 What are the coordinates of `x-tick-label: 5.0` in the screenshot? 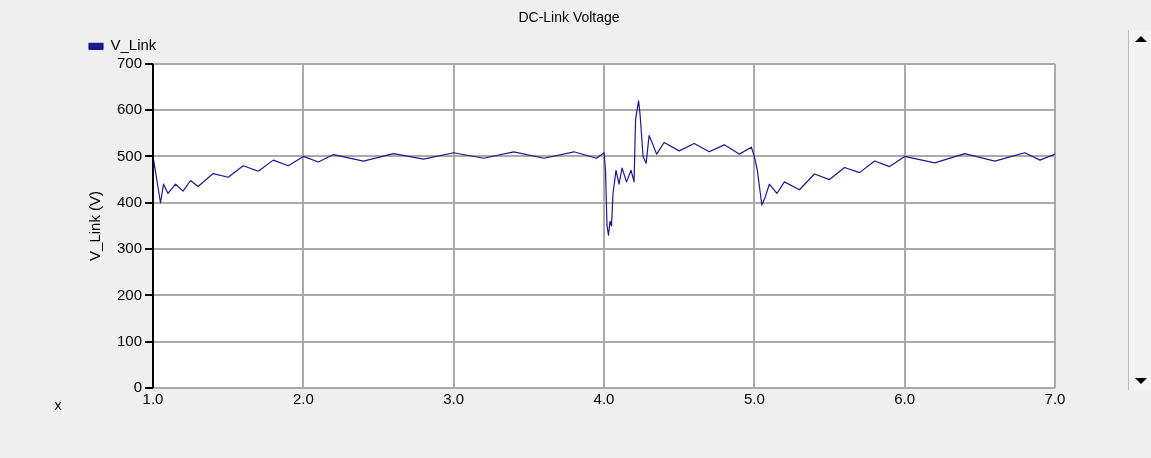 It's located at (754, 399).